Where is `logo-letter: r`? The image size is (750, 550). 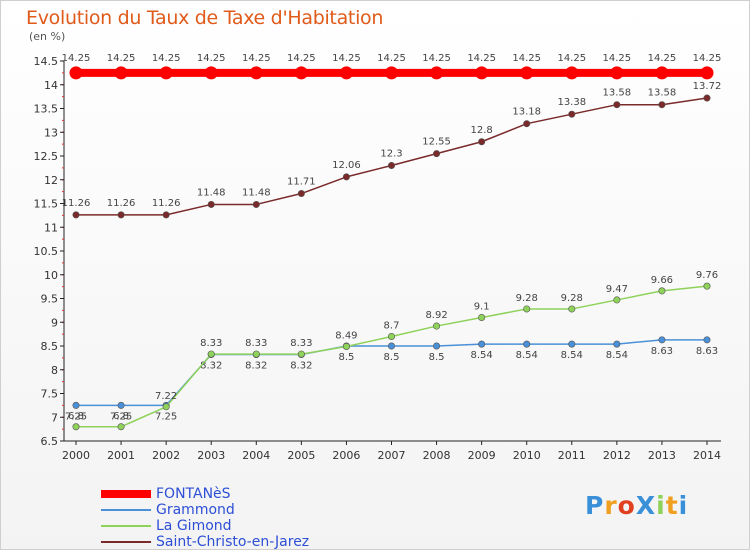
logo-letter: r is located at coordinates (611, 505).